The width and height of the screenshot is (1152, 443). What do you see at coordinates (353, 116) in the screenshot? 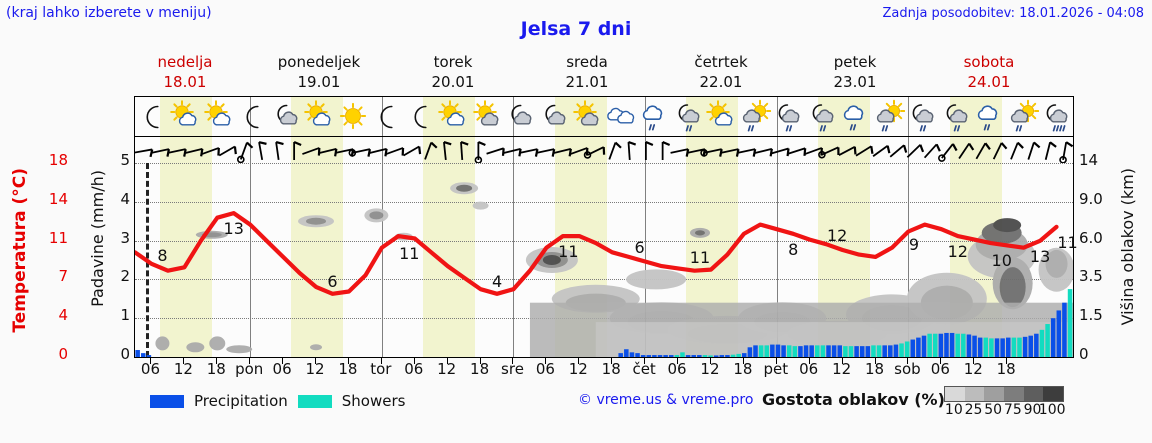
I see `weather-icon-sun` at bounding box center [353, 116].